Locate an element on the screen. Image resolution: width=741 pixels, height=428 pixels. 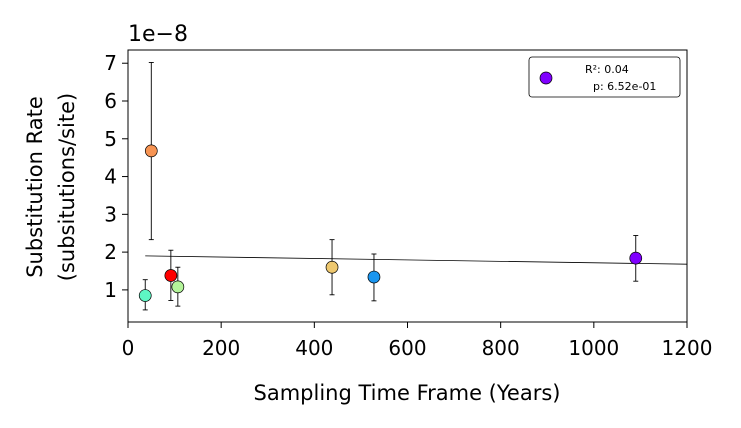
legend-r2: R²: 0.04 is located at coordinates (607, 69).